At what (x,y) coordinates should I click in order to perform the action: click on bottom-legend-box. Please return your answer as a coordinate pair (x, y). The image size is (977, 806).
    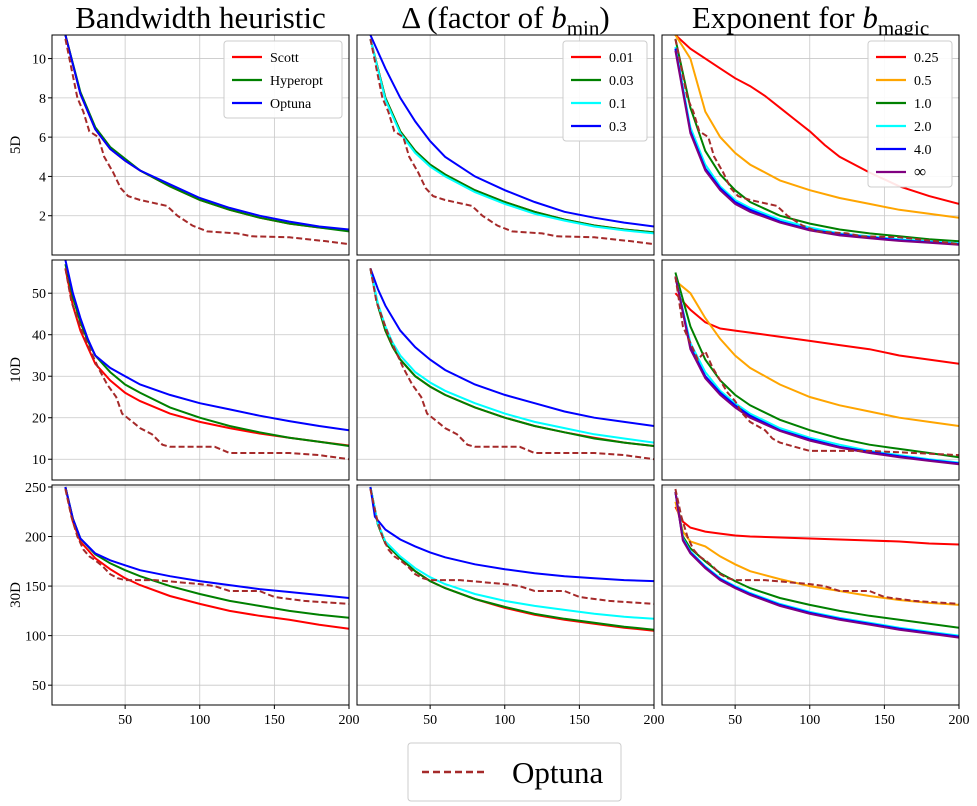
    Looking at the image, I should click on (514, 772).